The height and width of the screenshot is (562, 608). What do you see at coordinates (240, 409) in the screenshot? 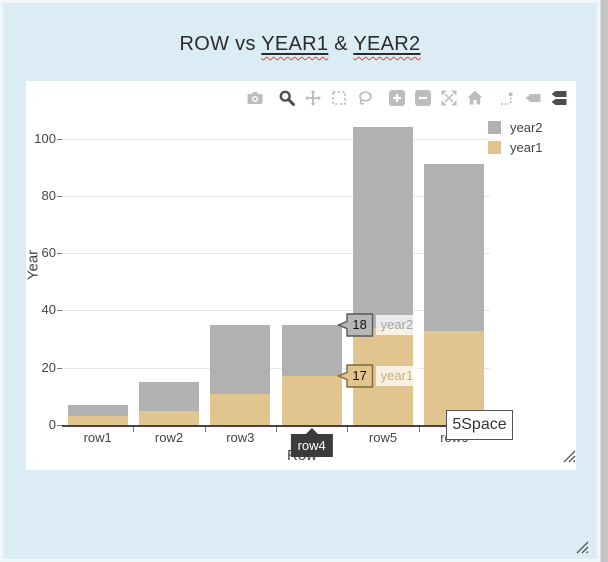
I see `bar-row3-year1` at bounding box center [240, 409].